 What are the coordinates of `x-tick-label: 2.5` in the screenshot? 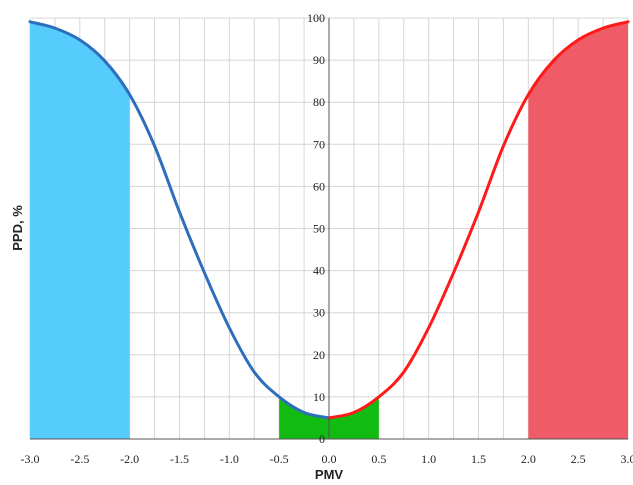 It's located at (578, 459).